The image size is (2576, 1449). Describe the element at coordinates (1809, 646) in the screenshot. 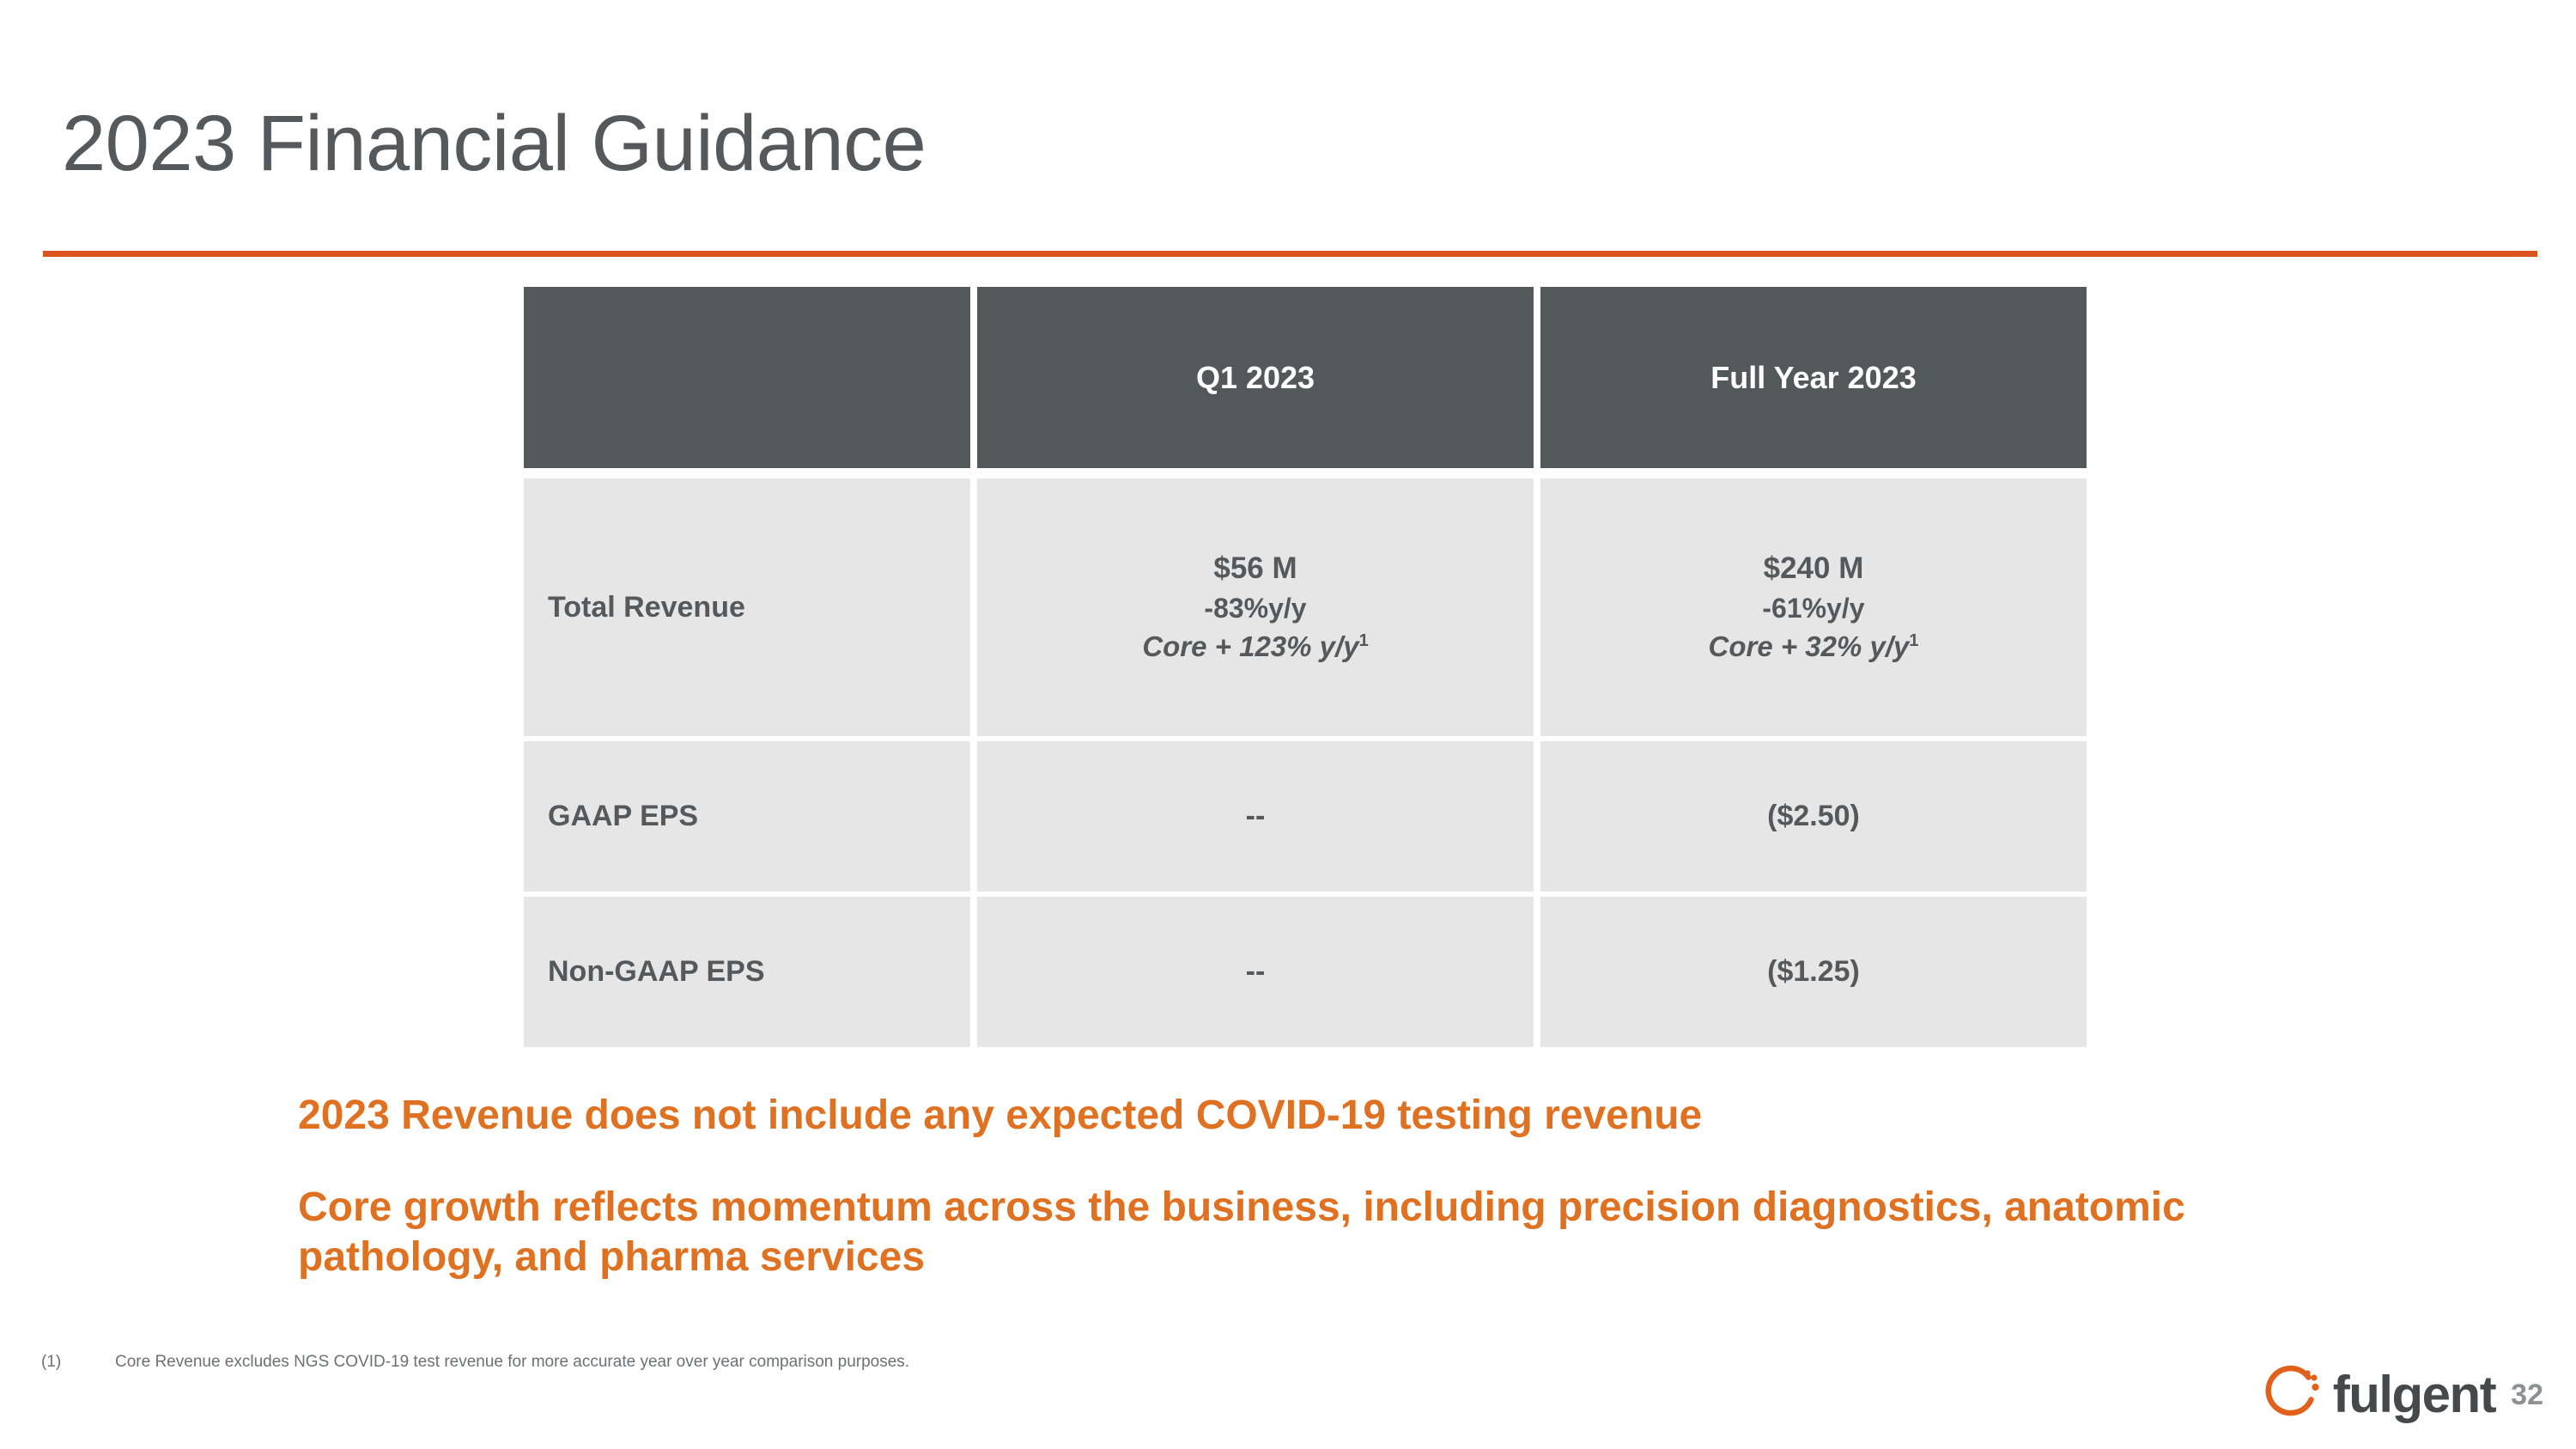

I see `value-core-growth-text: Core + 32% y/y` at that location.